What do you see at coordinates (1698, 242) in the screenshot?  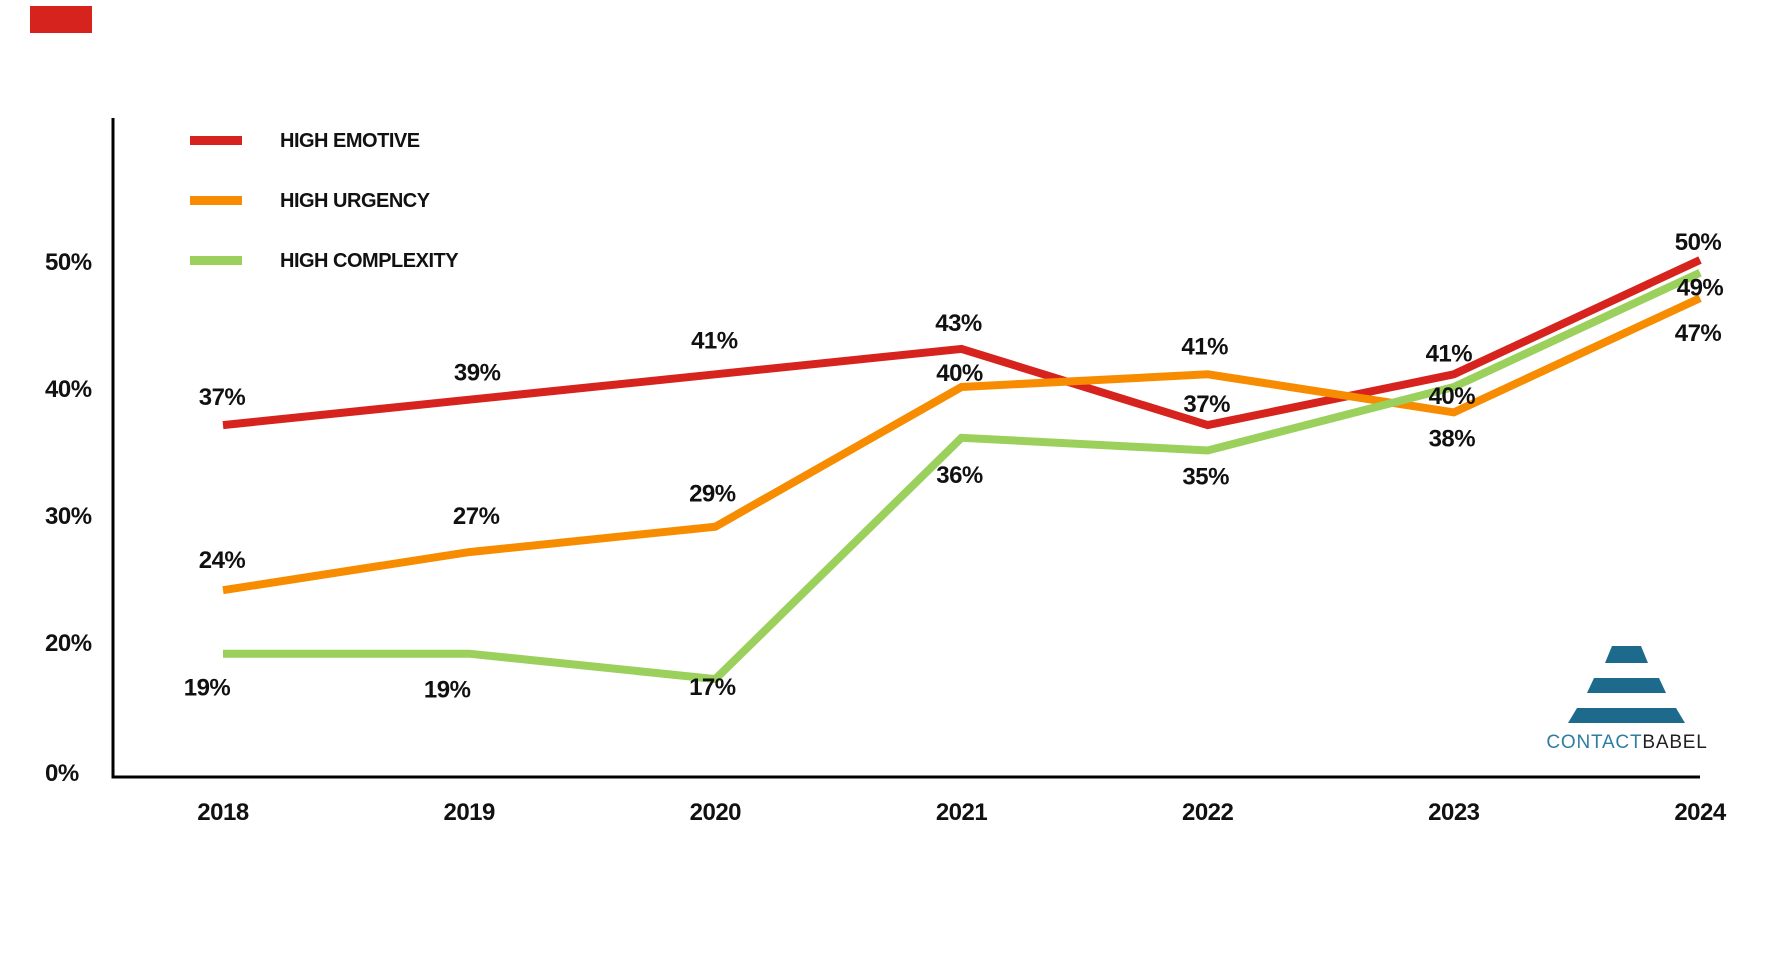 I see `data-label: 50%` at bounding box center [1698, 242].